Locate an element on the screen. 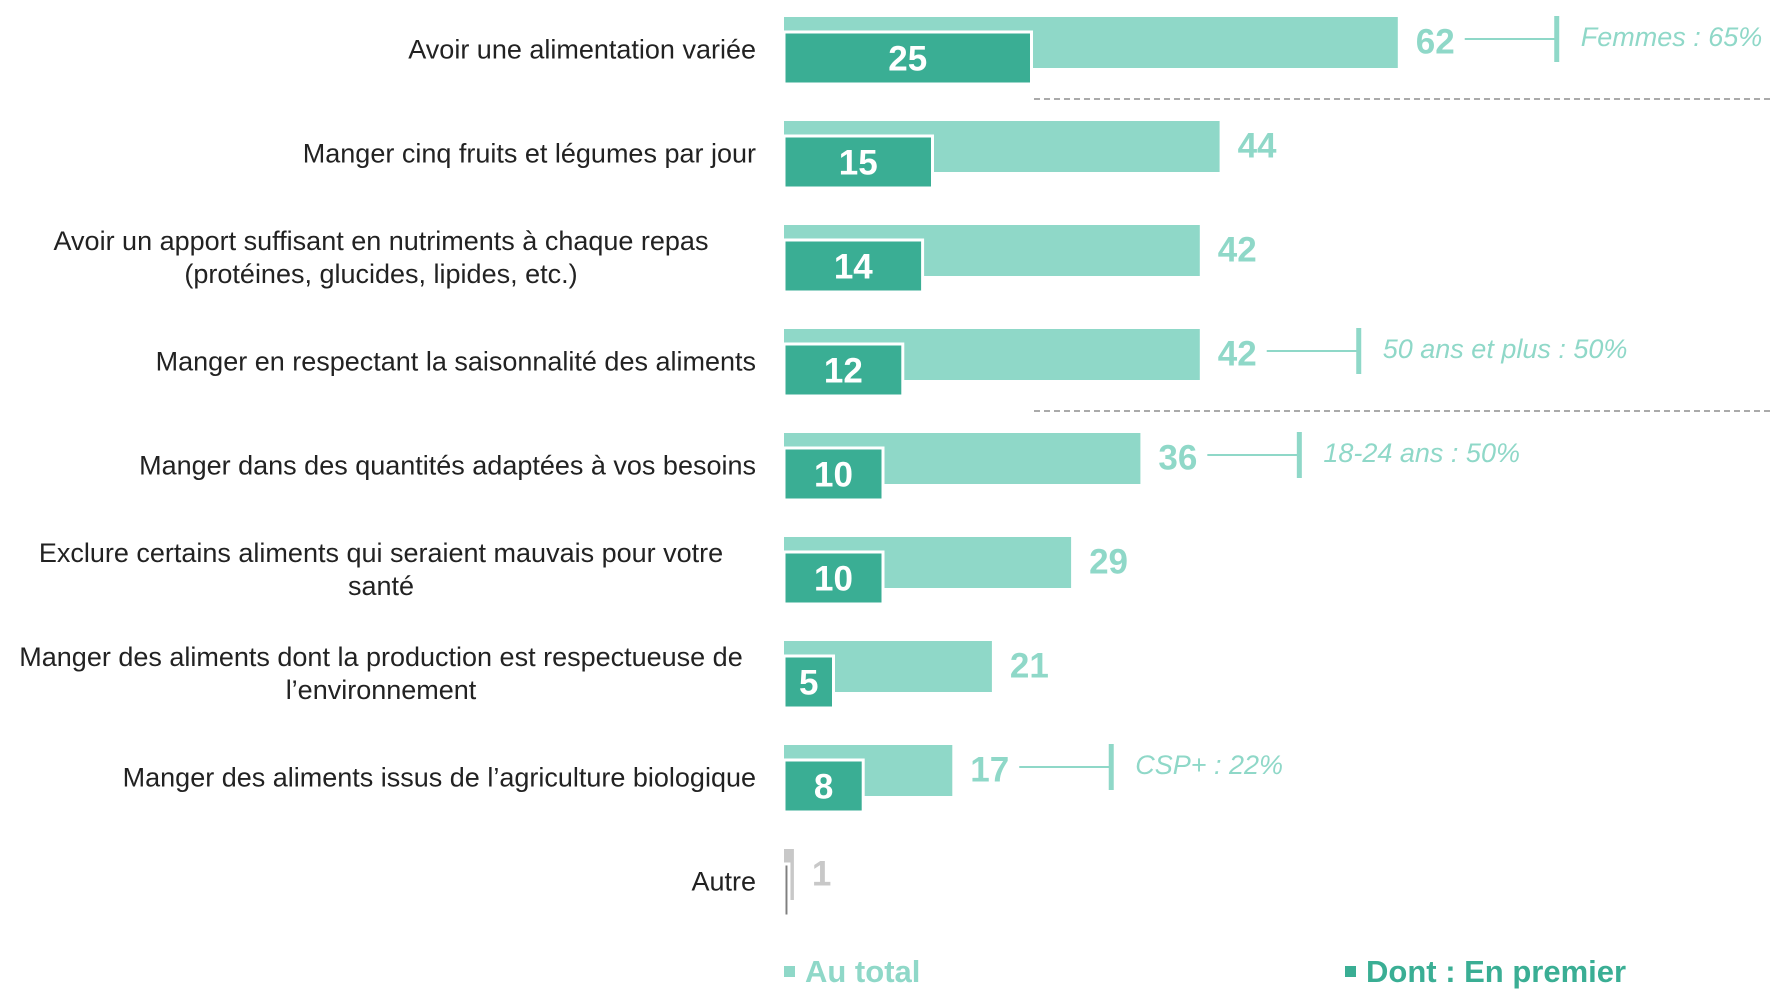 The height and width of the screenshot is (991, 1772). legend-label: Dont : En premier is located at coordinates (1496, 971).